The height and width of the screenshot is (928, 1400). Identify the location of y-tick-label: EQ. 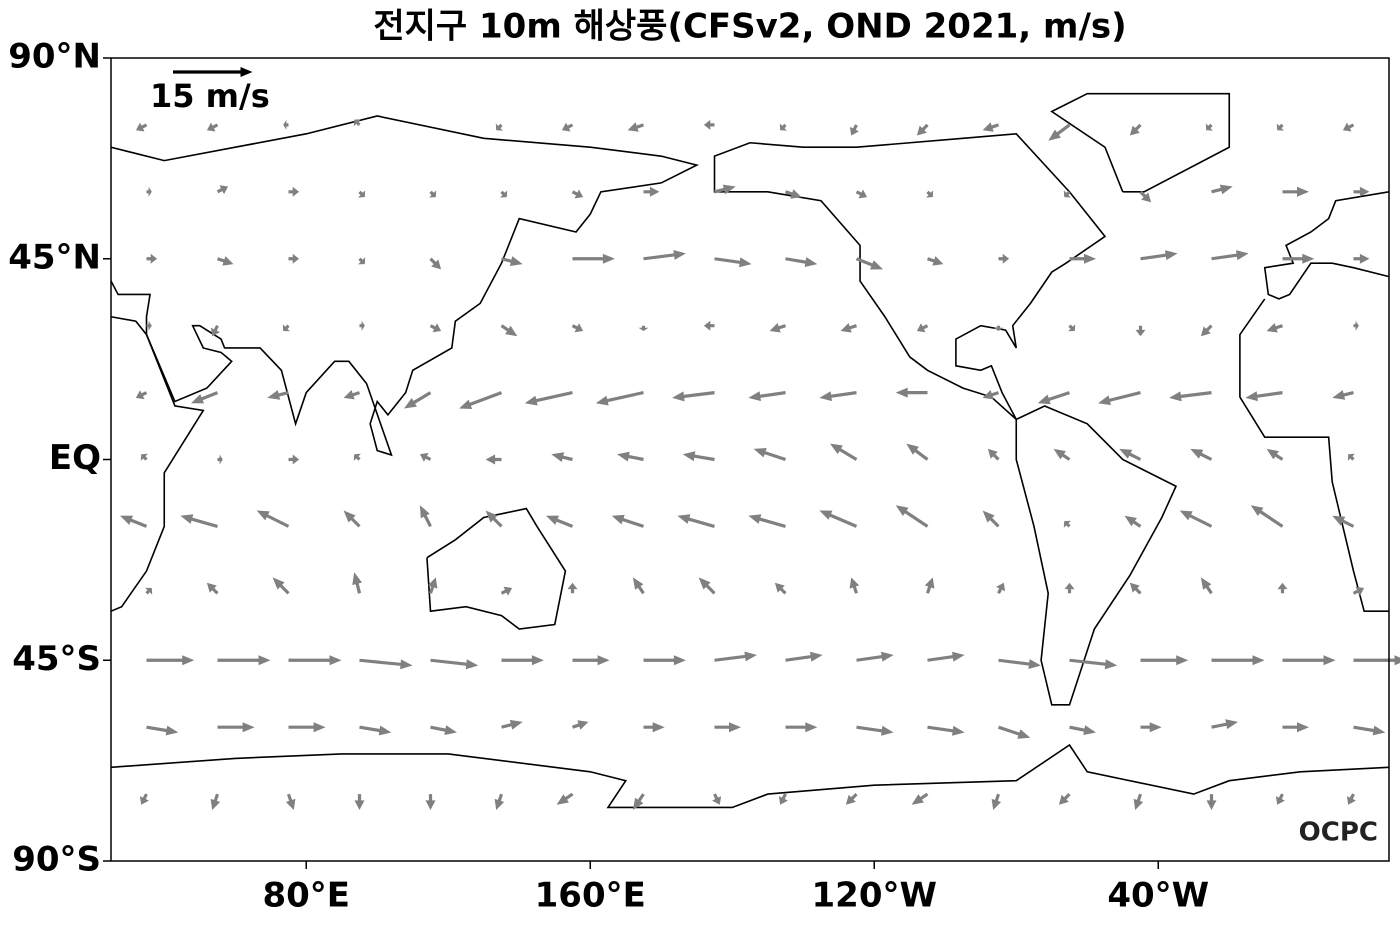
(75, 458).